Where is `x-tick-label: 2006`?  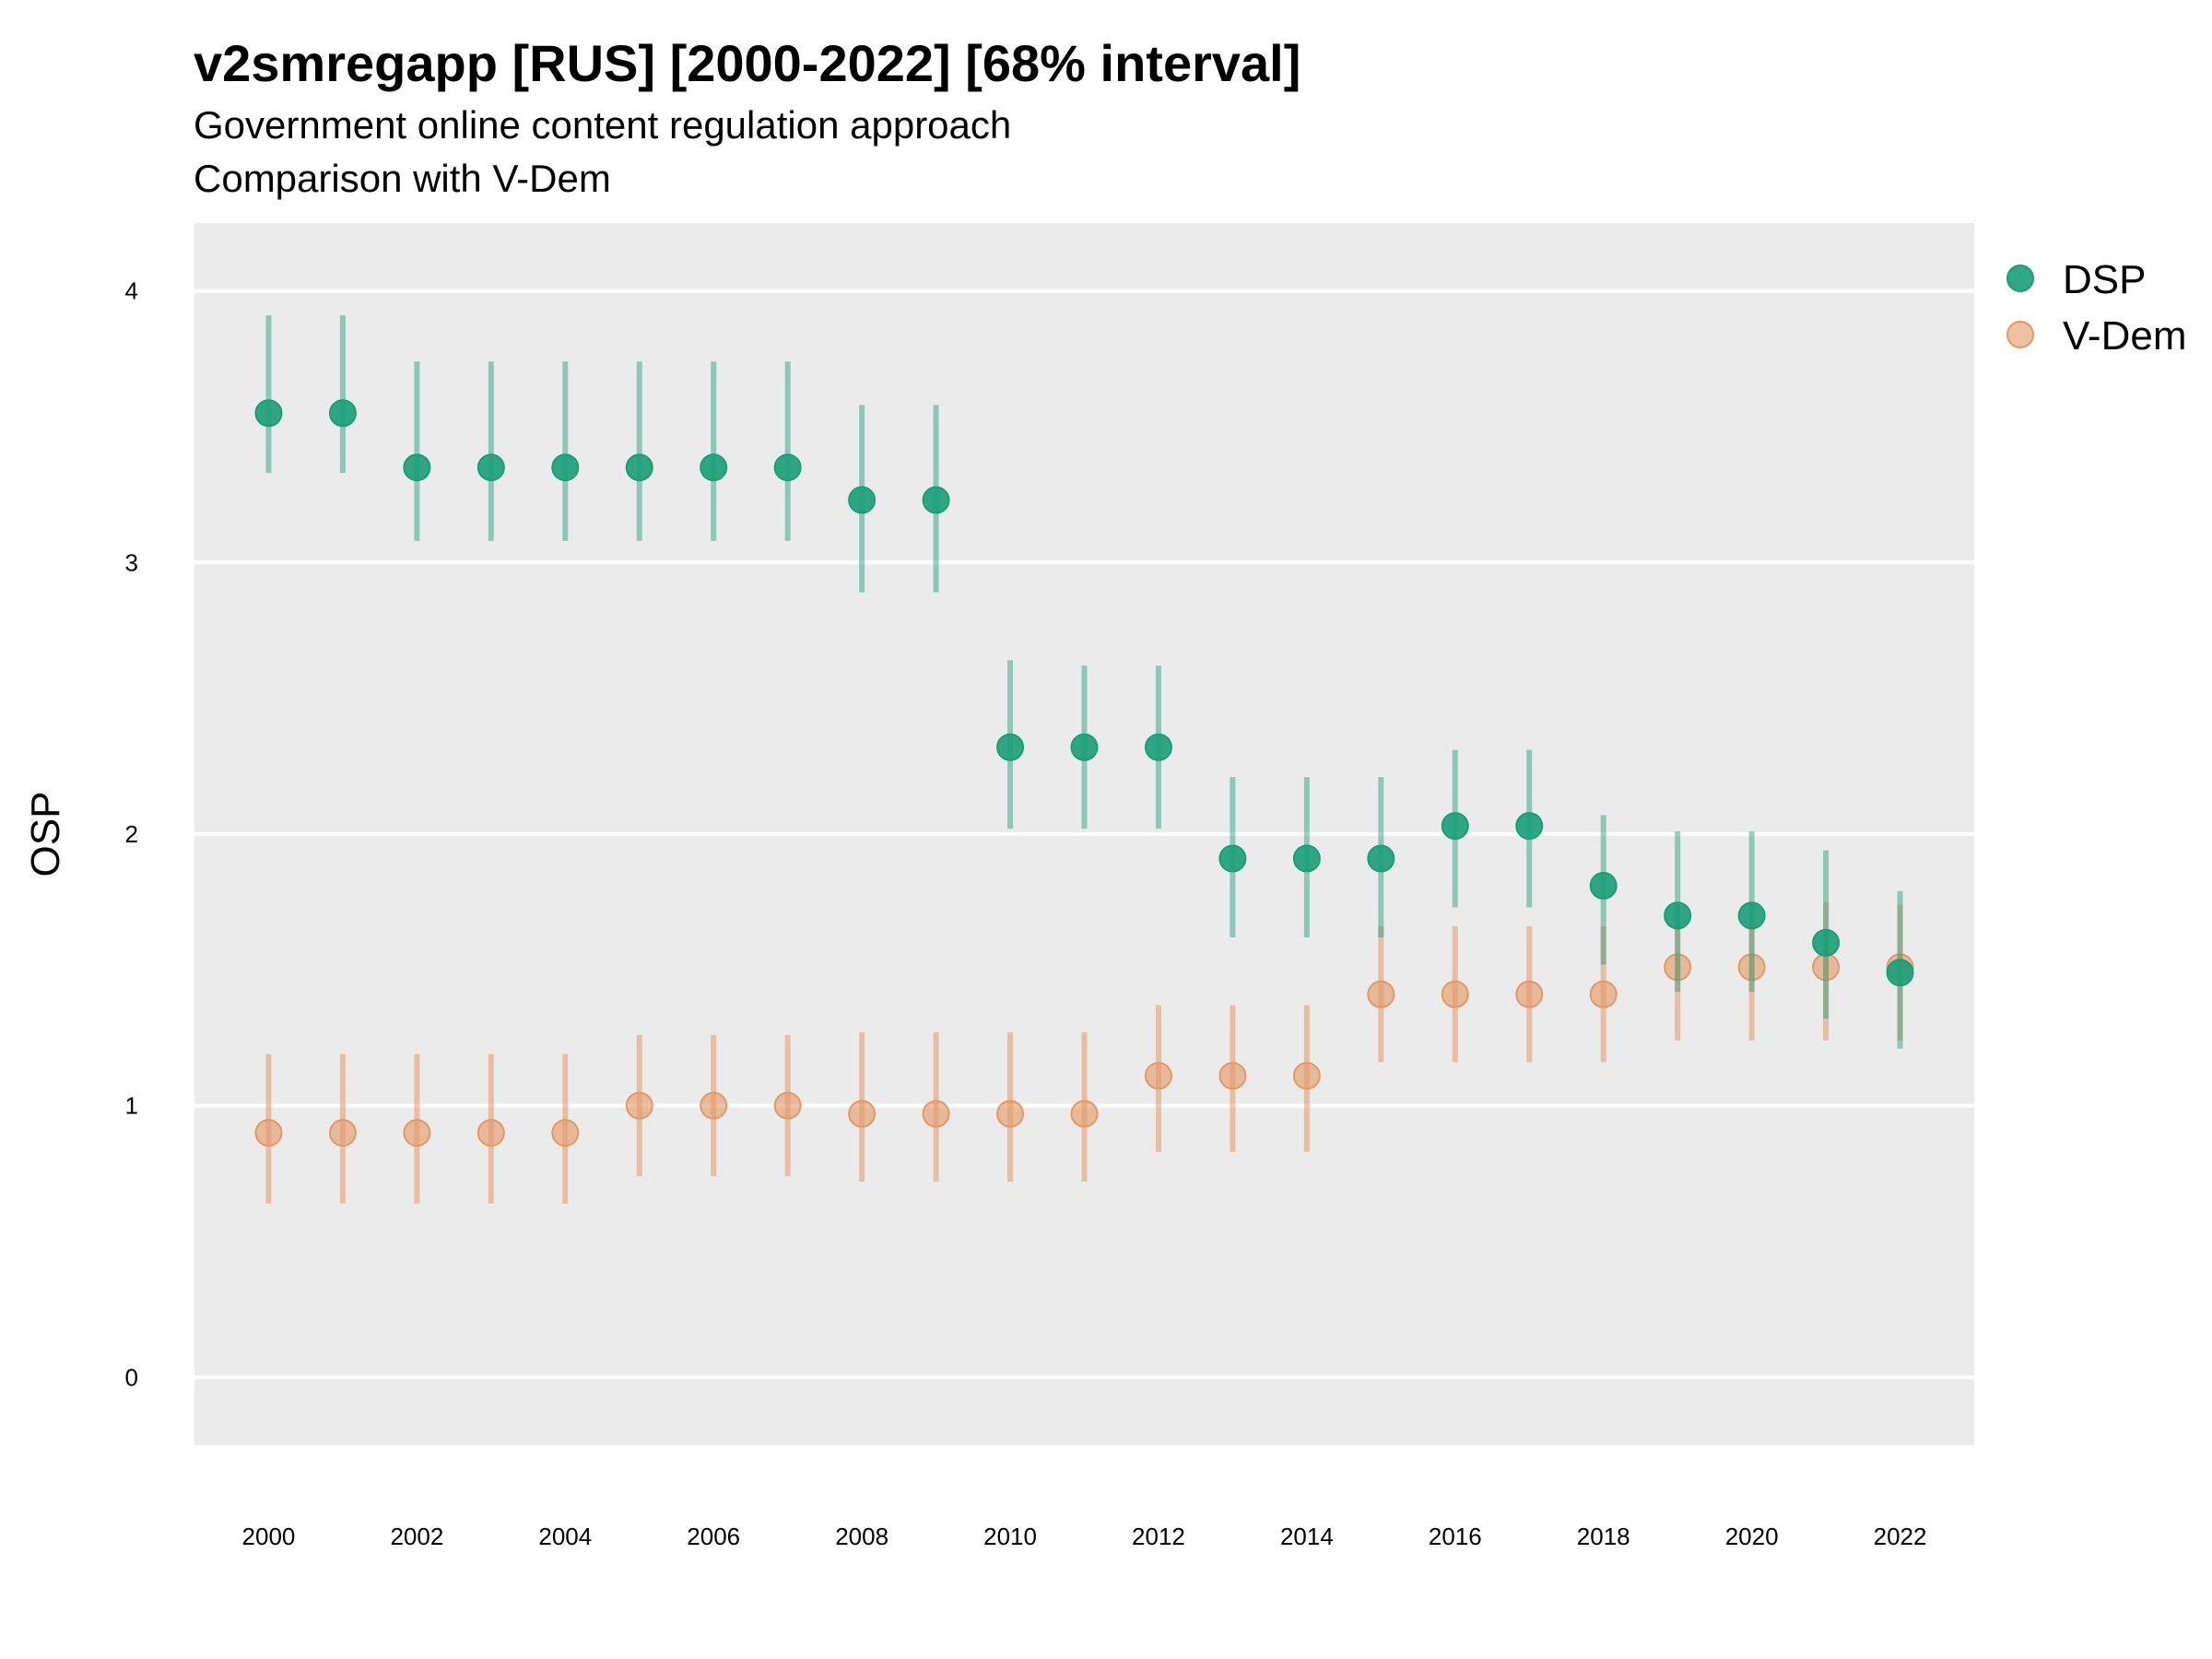
x-tick-label: 2006 is located at coordinates (713, 1536).